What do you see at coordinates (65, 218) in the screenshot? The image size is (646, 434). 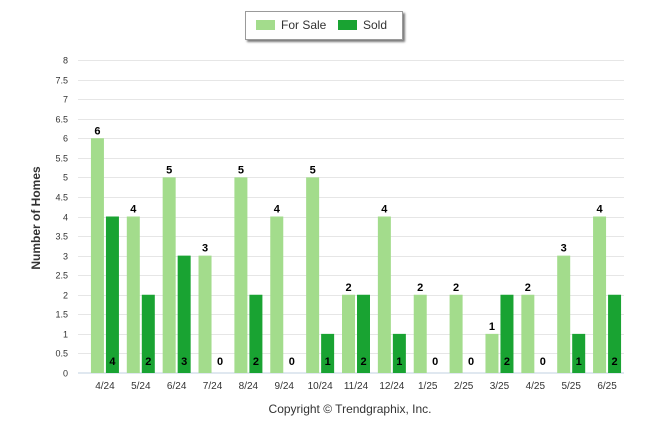 I see `y-tick-label: 4` at bounding box center [65, 218].